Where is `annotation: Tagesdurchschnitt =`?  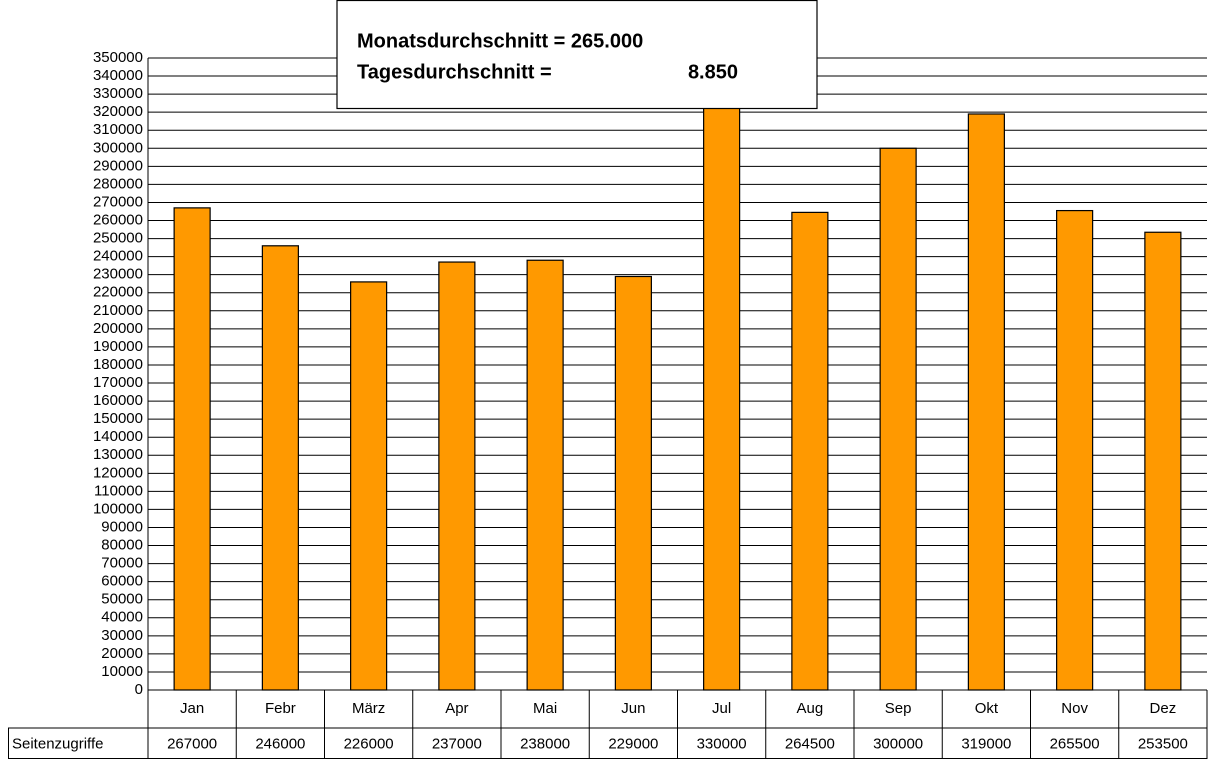 annotation: Tagesdurchschnitt = is located at coordinates (454, 72).